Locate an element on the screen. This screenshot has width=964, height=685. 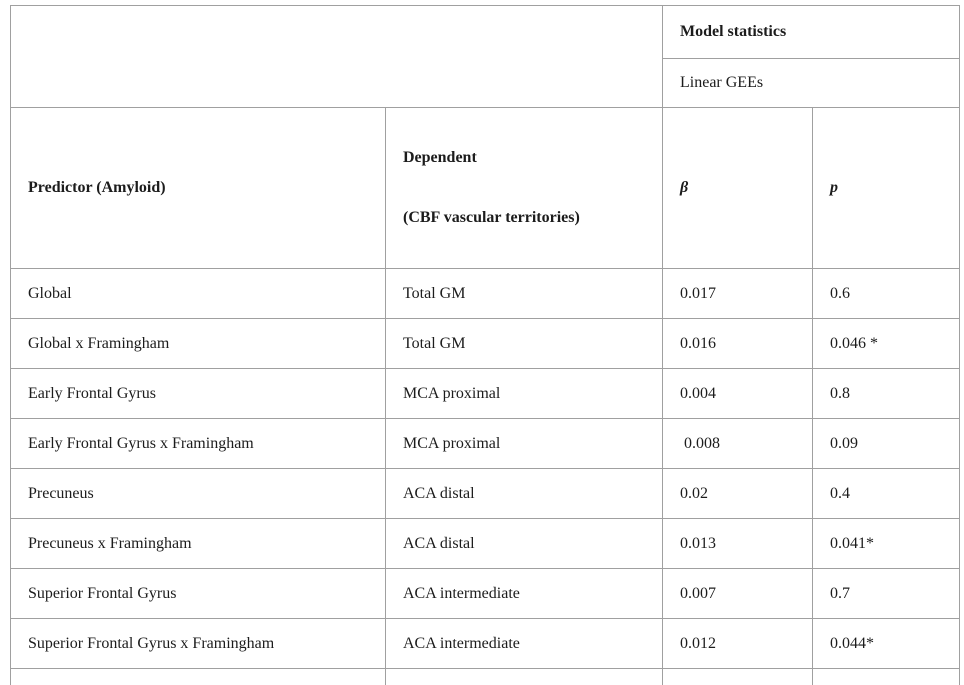
dependent-column-header: Dependent (CBF vascular territories) is located at coordinates (524, 188).